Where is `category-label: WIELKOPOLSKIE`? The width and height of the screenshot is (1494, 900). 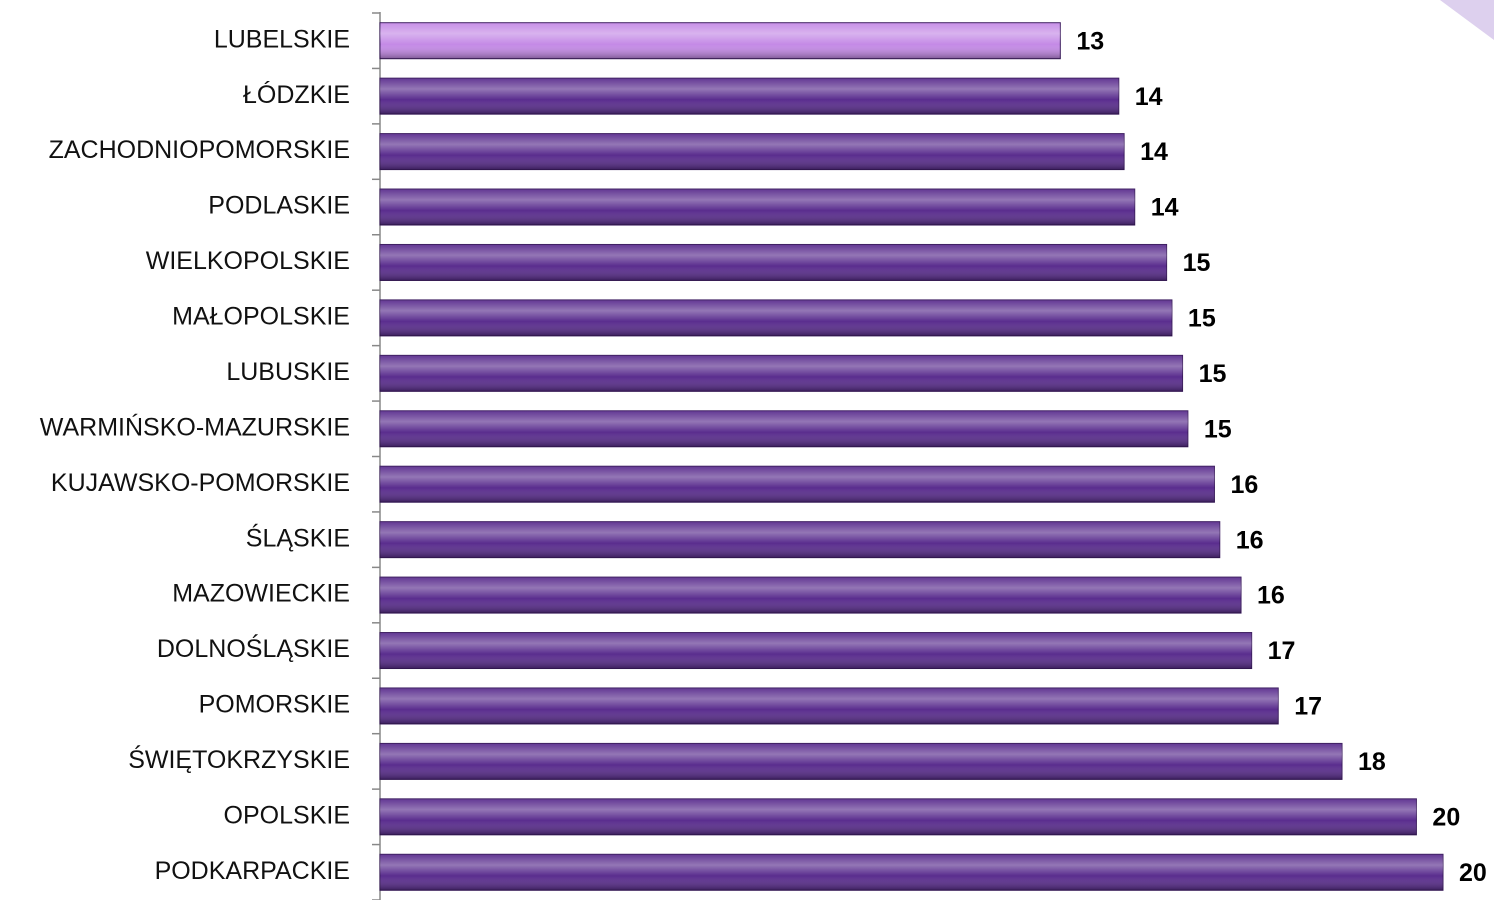
category-label: WIELKOPOLSKIE is located at coordinates (248, 261).